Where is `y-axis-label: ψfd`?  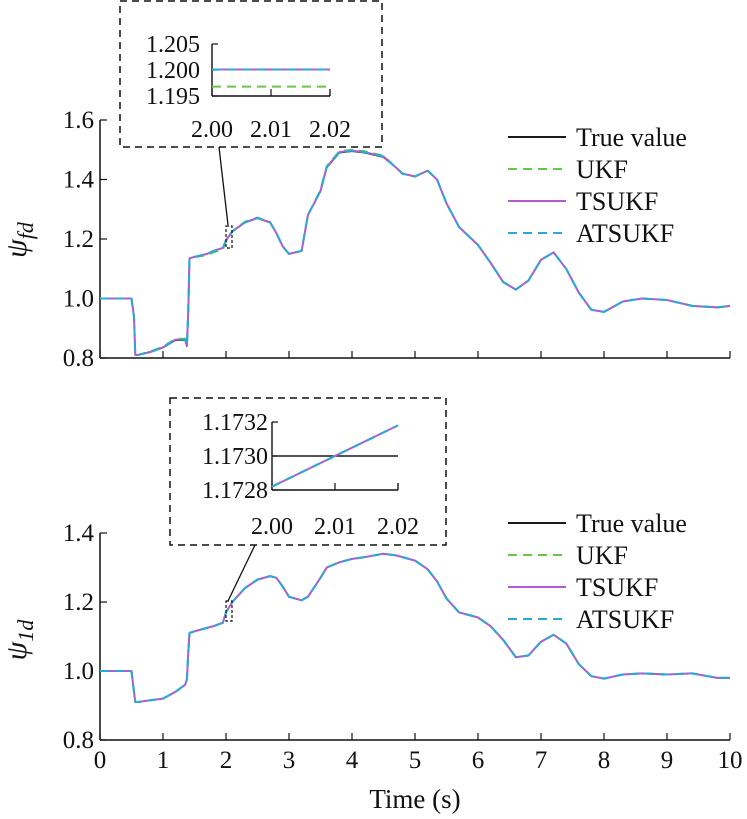 y-axis-label: ψfd is located at coordinates (19, 239).